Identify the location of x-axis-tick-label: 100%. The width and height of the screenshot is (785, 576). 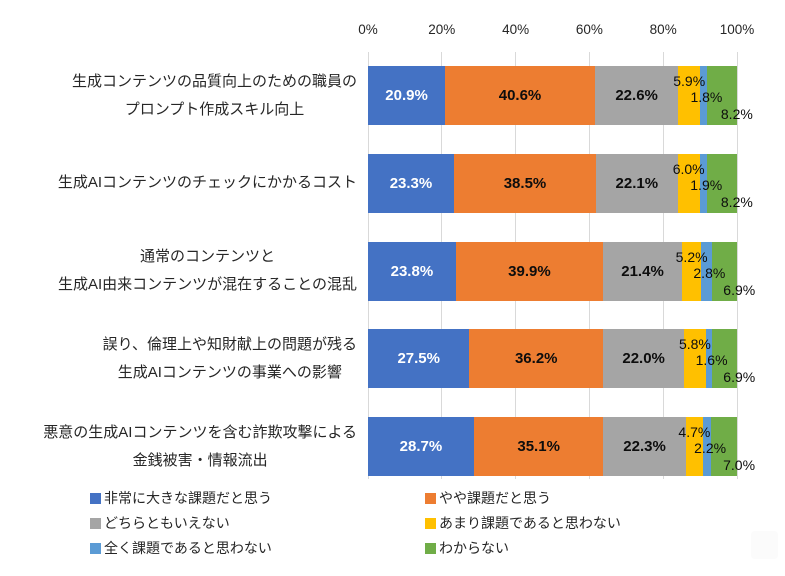
(737, 29).